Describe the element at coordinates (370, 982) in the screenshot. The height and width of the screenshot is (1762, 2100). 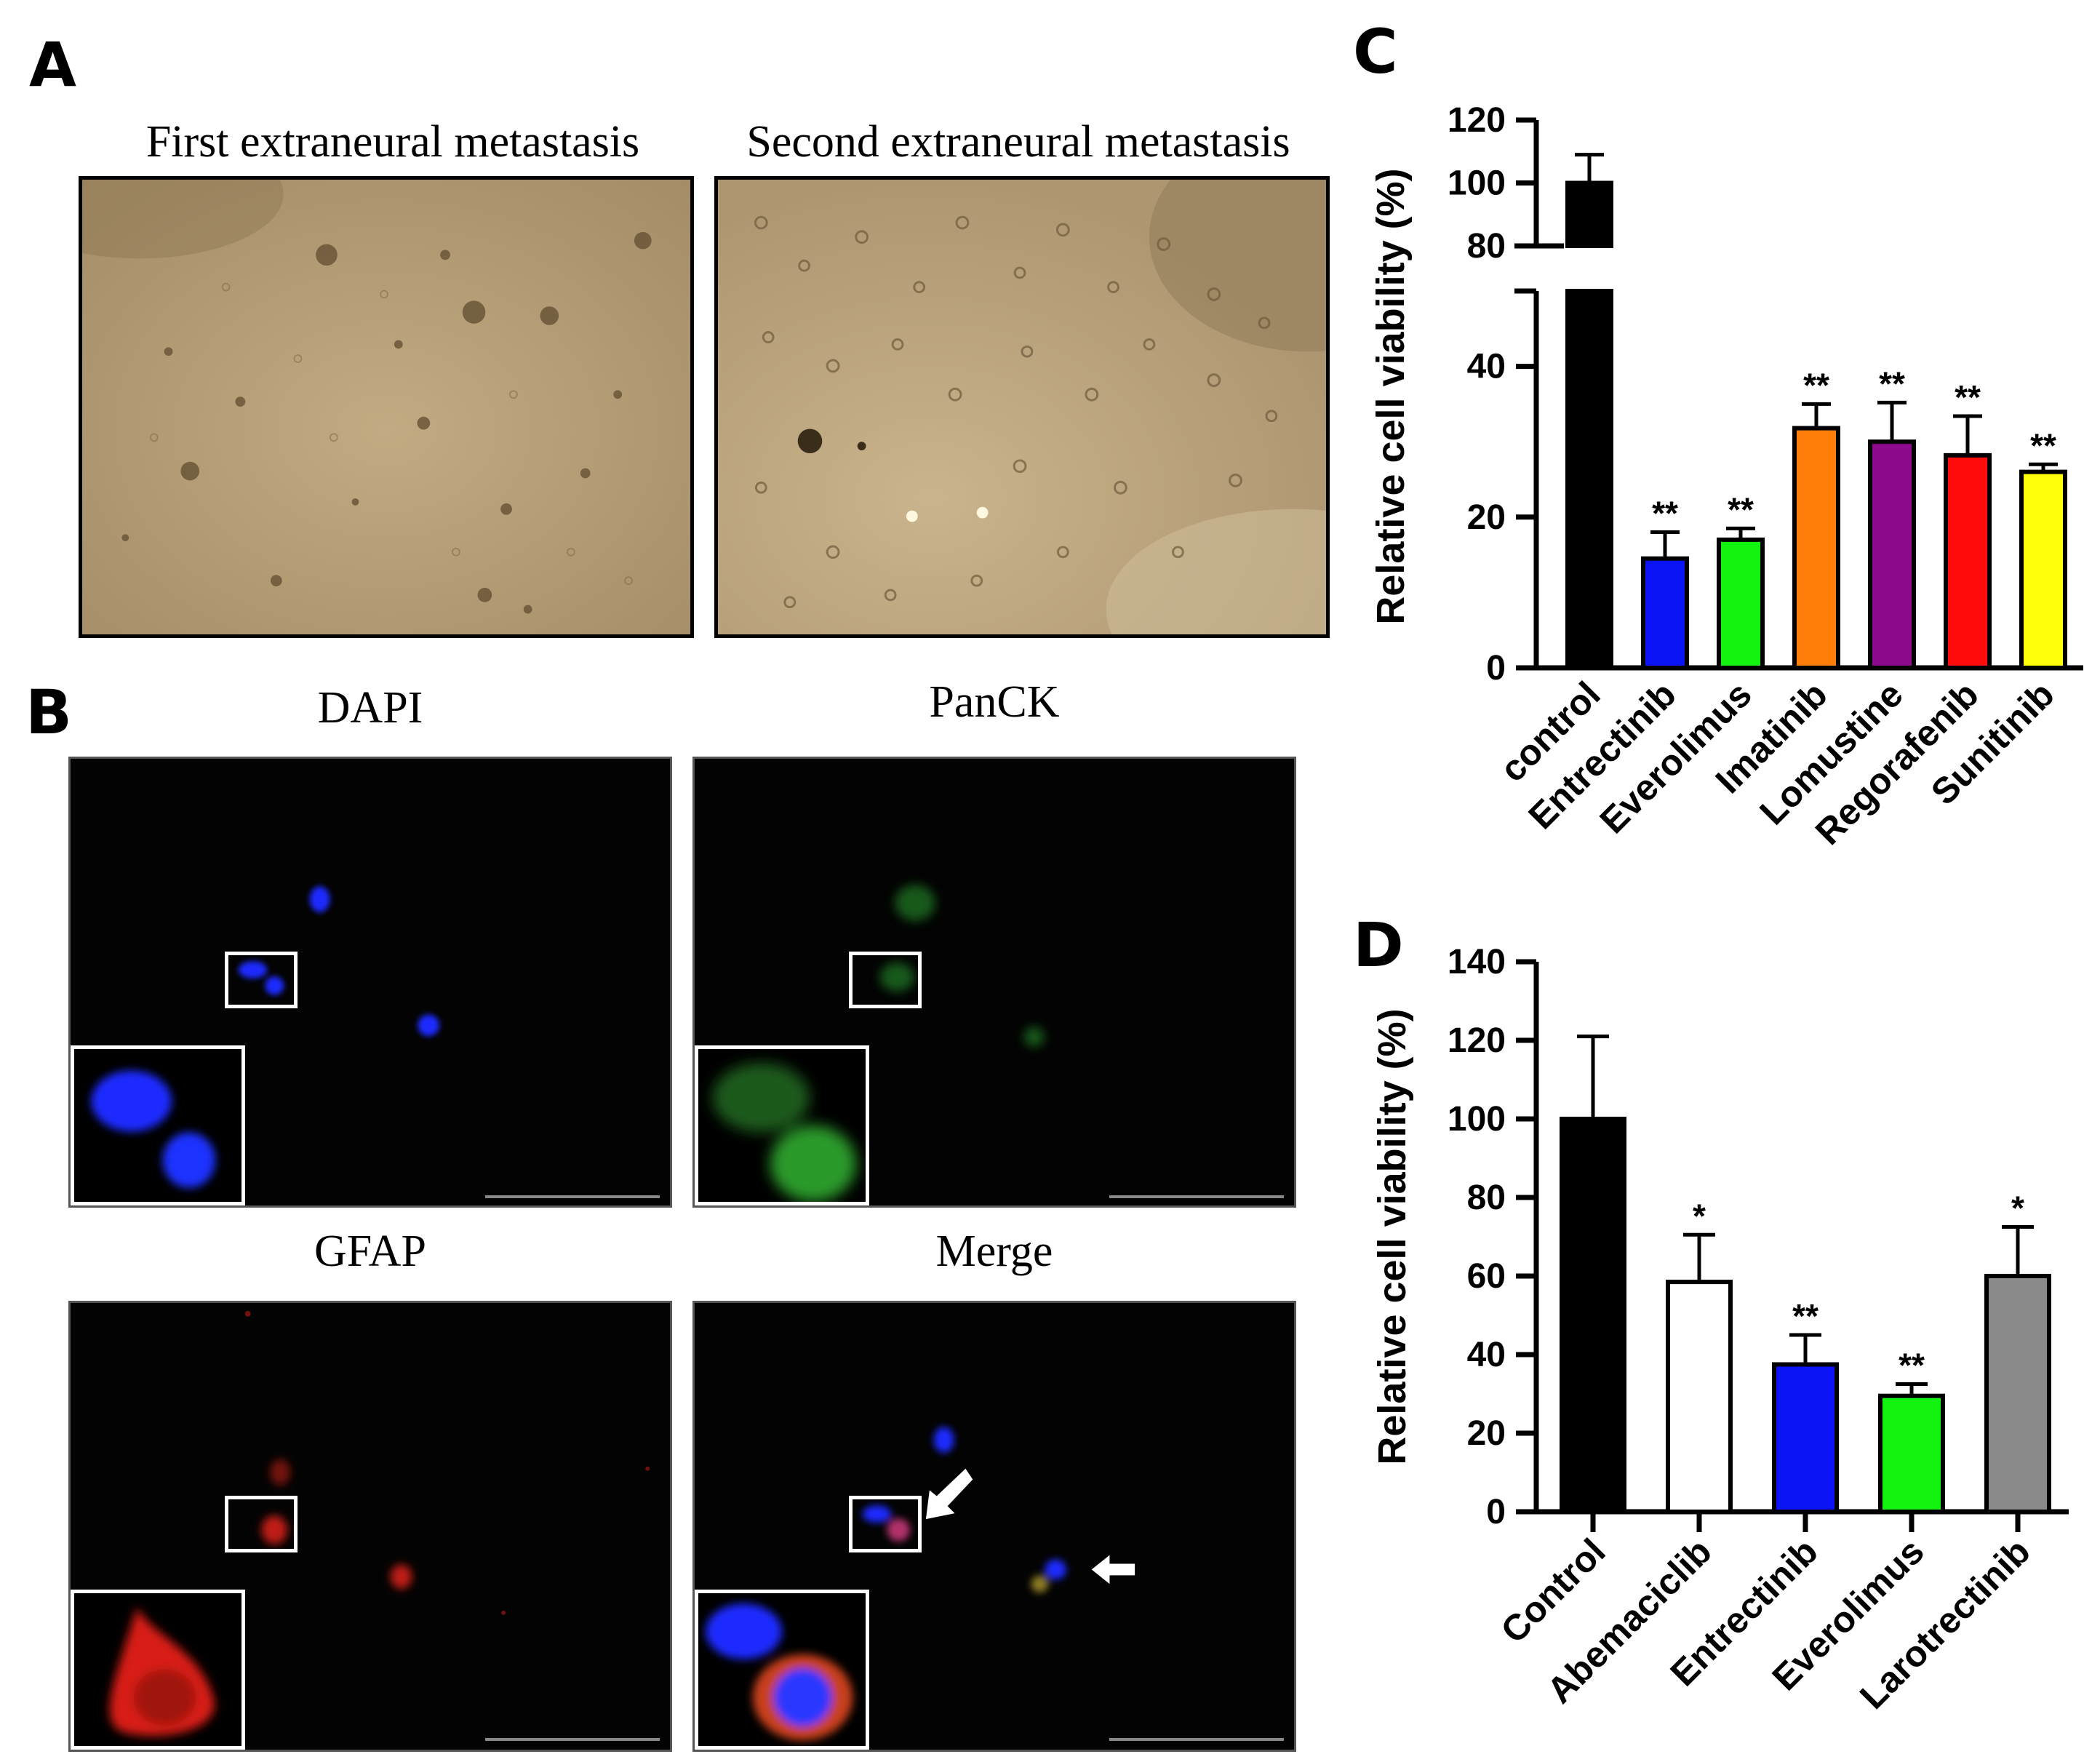
I see `micrograph-dapi` at that location.